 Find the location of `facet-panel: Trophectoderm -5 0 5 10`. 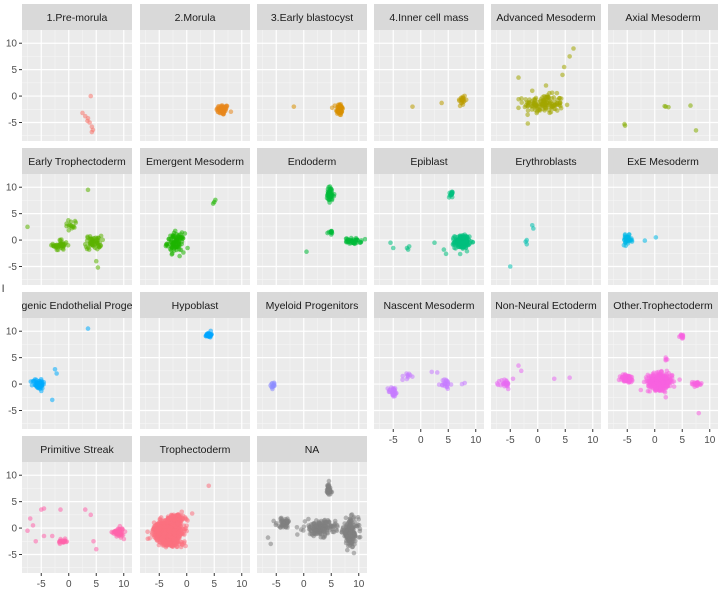

facet-panel: Trophectoderm -5 0 5 10 is located at coordinates (195, 513).